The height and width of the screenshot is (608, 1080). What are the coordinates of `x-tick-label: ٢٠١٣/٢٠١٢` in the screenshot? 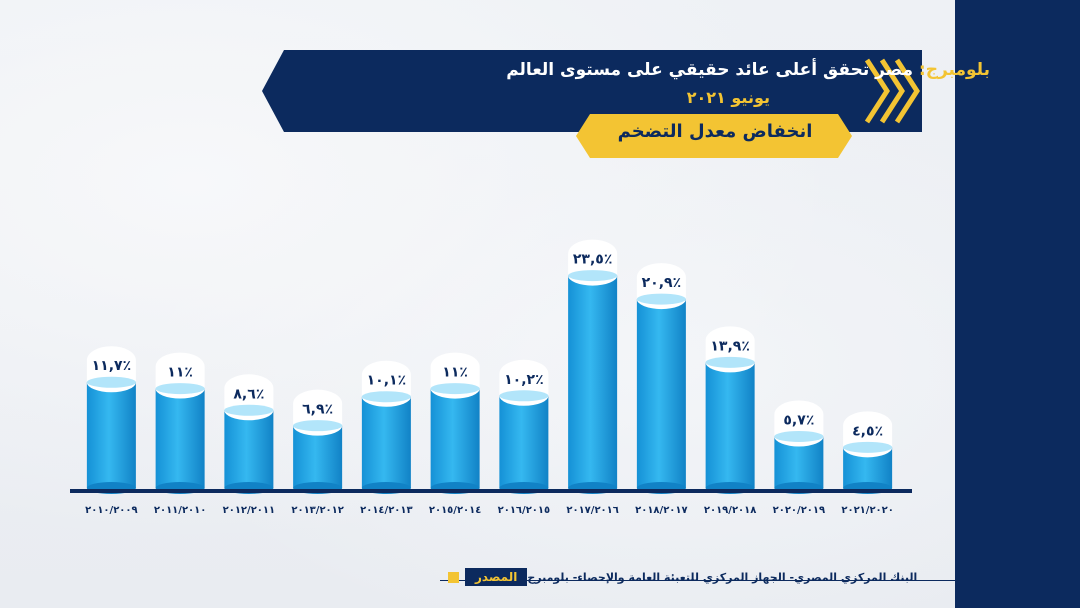 It's located at (317, 510).